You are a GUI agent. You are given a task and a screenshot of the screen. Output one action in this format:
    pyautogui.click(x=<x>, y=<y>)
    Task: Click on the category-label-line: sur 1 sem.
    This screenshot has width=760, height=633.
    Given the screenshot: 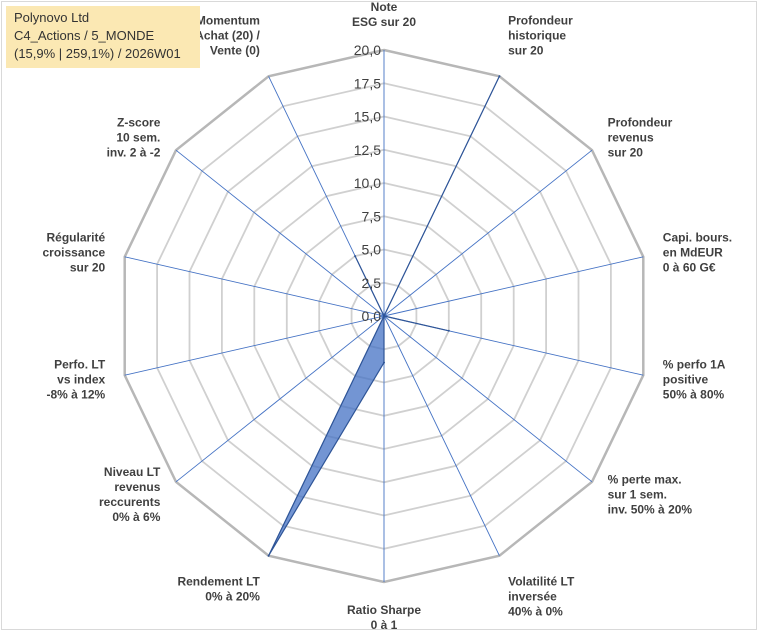 What is the action you would take?
    pyautogui.click(x=637, y=494)
    